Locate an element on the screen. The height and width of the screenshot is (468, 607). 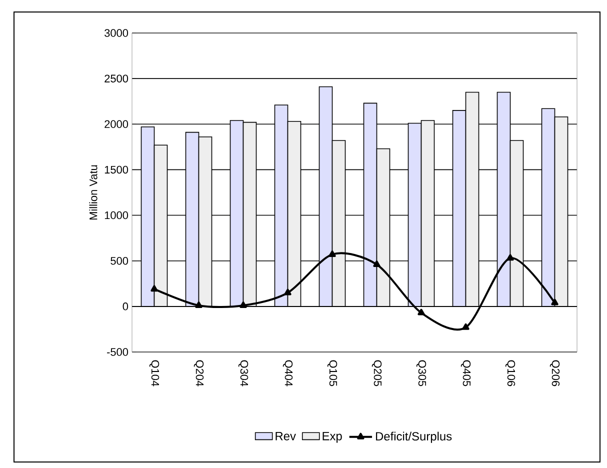
y-tick-label: 0 is located at coordinates (125, 306).